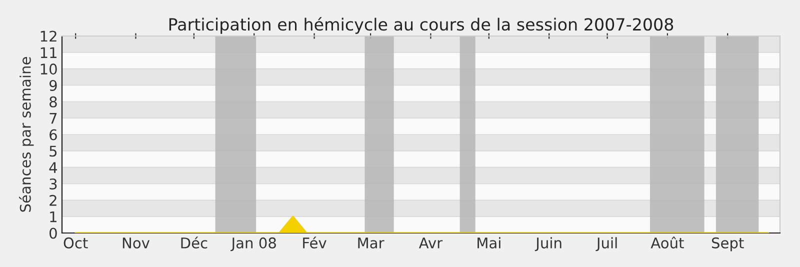 This screenshot has height=267, width=800. Describe the element at coordinates (53, 118) in the screenshot. I see `y-tick-label: 7` at that location.